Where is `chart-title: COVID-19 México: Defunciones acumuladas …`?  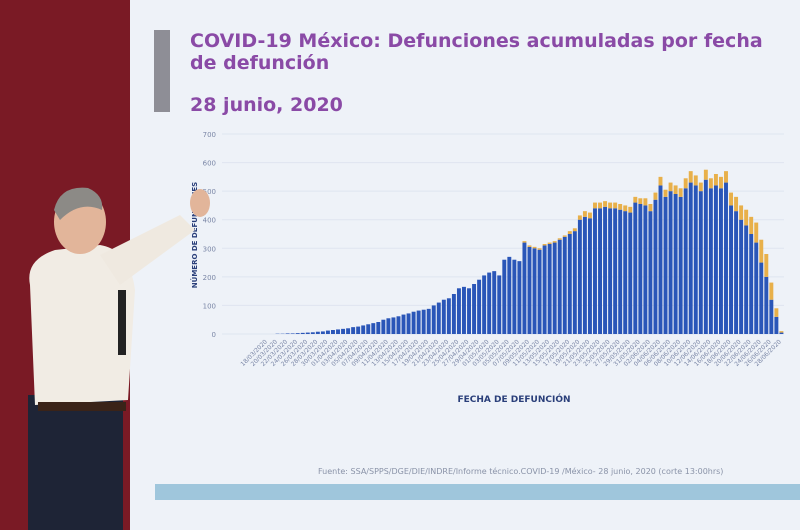
chart-title: COVID-19 México: Defunciones acumuladas … is located at coordinates (476, 52).